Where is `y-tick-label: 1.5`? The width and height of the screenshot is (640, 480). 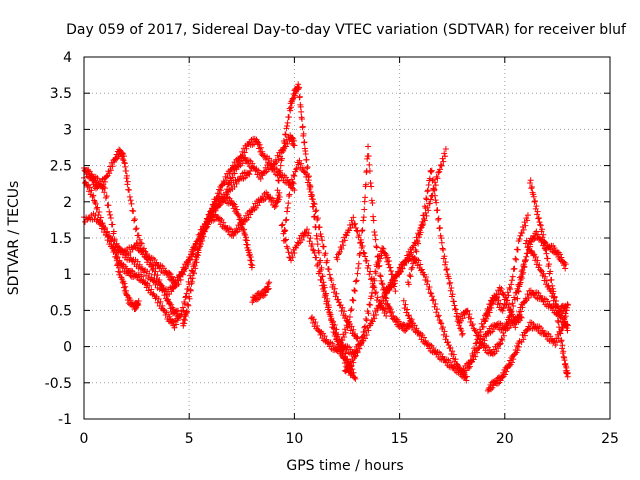 y-tick-label: 1.5 is located at coordinates (61, 239).